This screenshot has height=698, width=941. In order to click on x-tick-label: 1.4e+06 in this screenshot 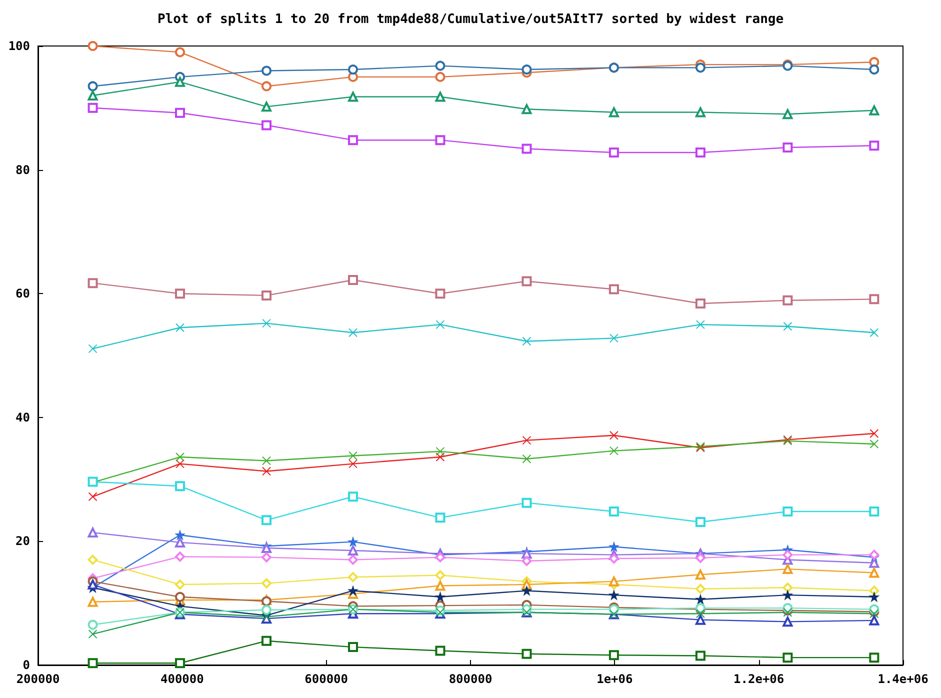, I will do `click(903, 679)`.